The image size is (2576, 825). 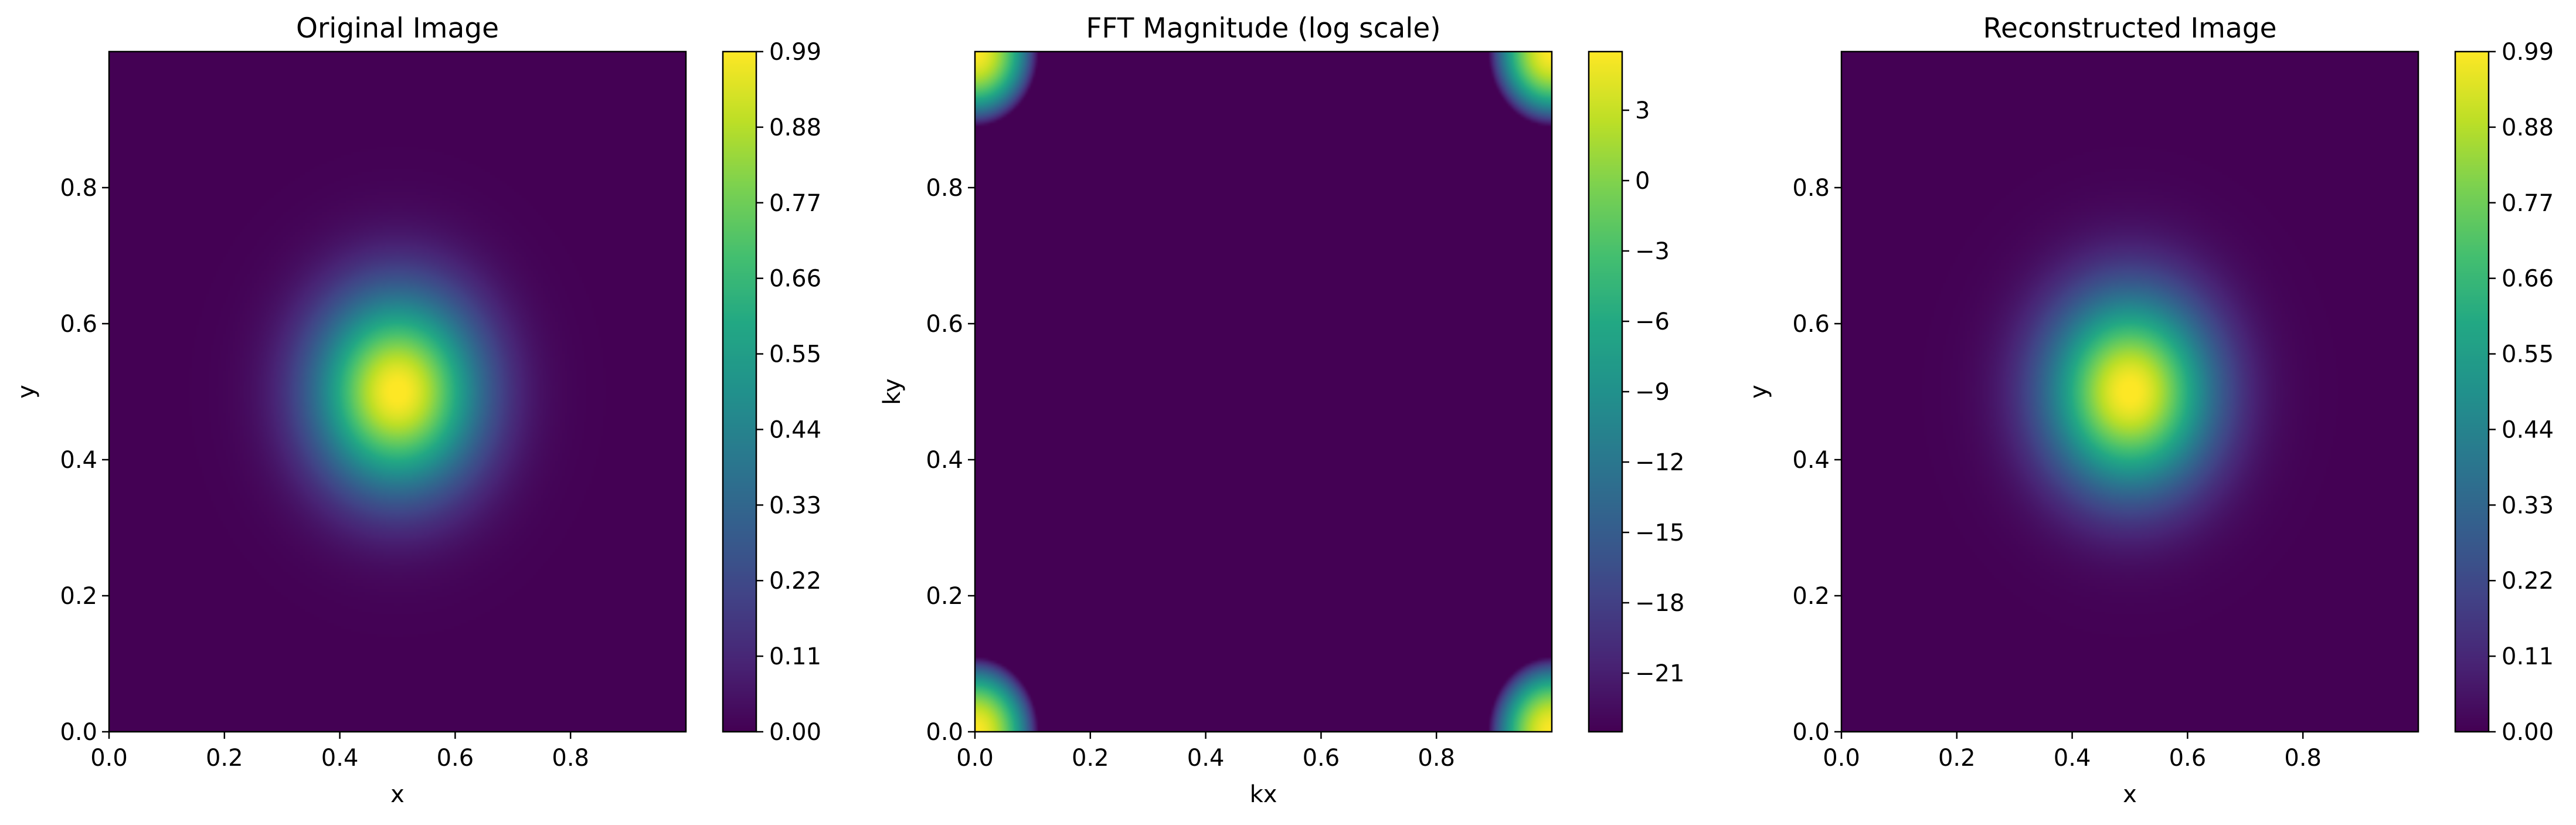 I want to click on colorbar-tick-label: −3, so click(x=1653, y=251).